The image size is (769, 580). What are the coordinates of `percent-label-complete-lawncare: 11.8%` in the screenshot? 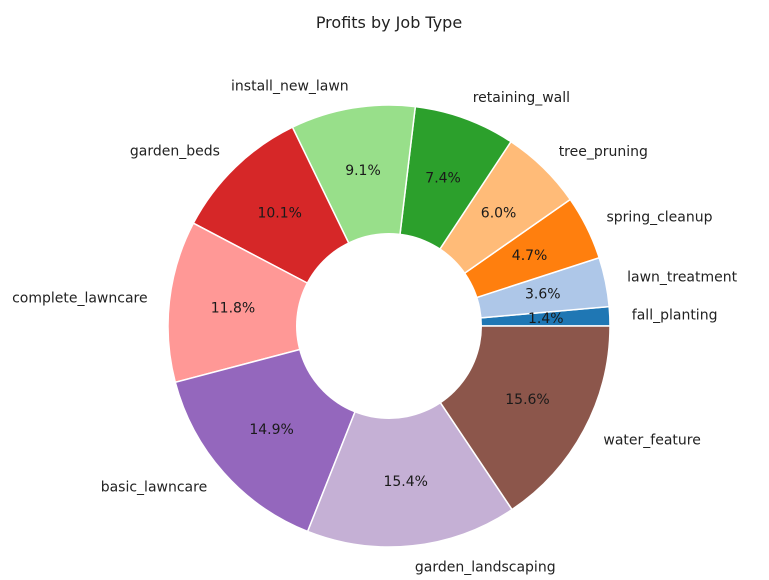 It's located at (233, 308).